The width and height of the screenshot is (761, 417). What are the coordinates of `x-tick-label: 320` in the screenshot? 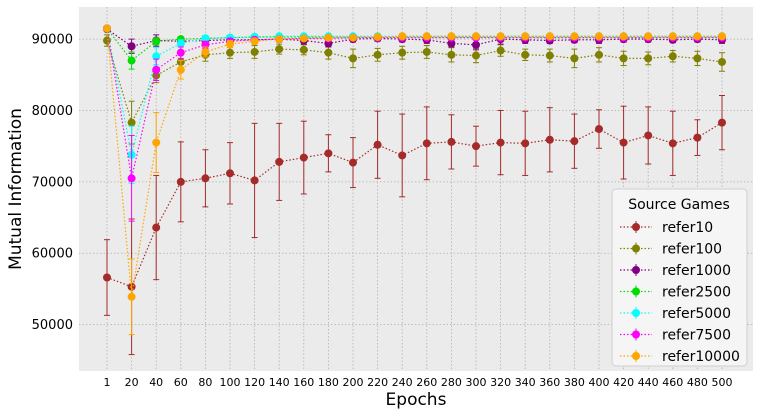 It's located at (500, 382).